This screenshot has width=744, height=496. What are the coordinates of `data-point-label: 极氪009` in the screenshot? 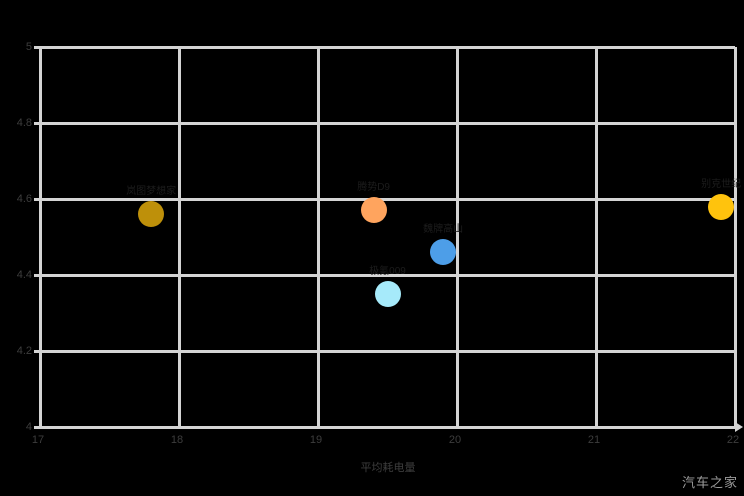 It's located at (387, 271).